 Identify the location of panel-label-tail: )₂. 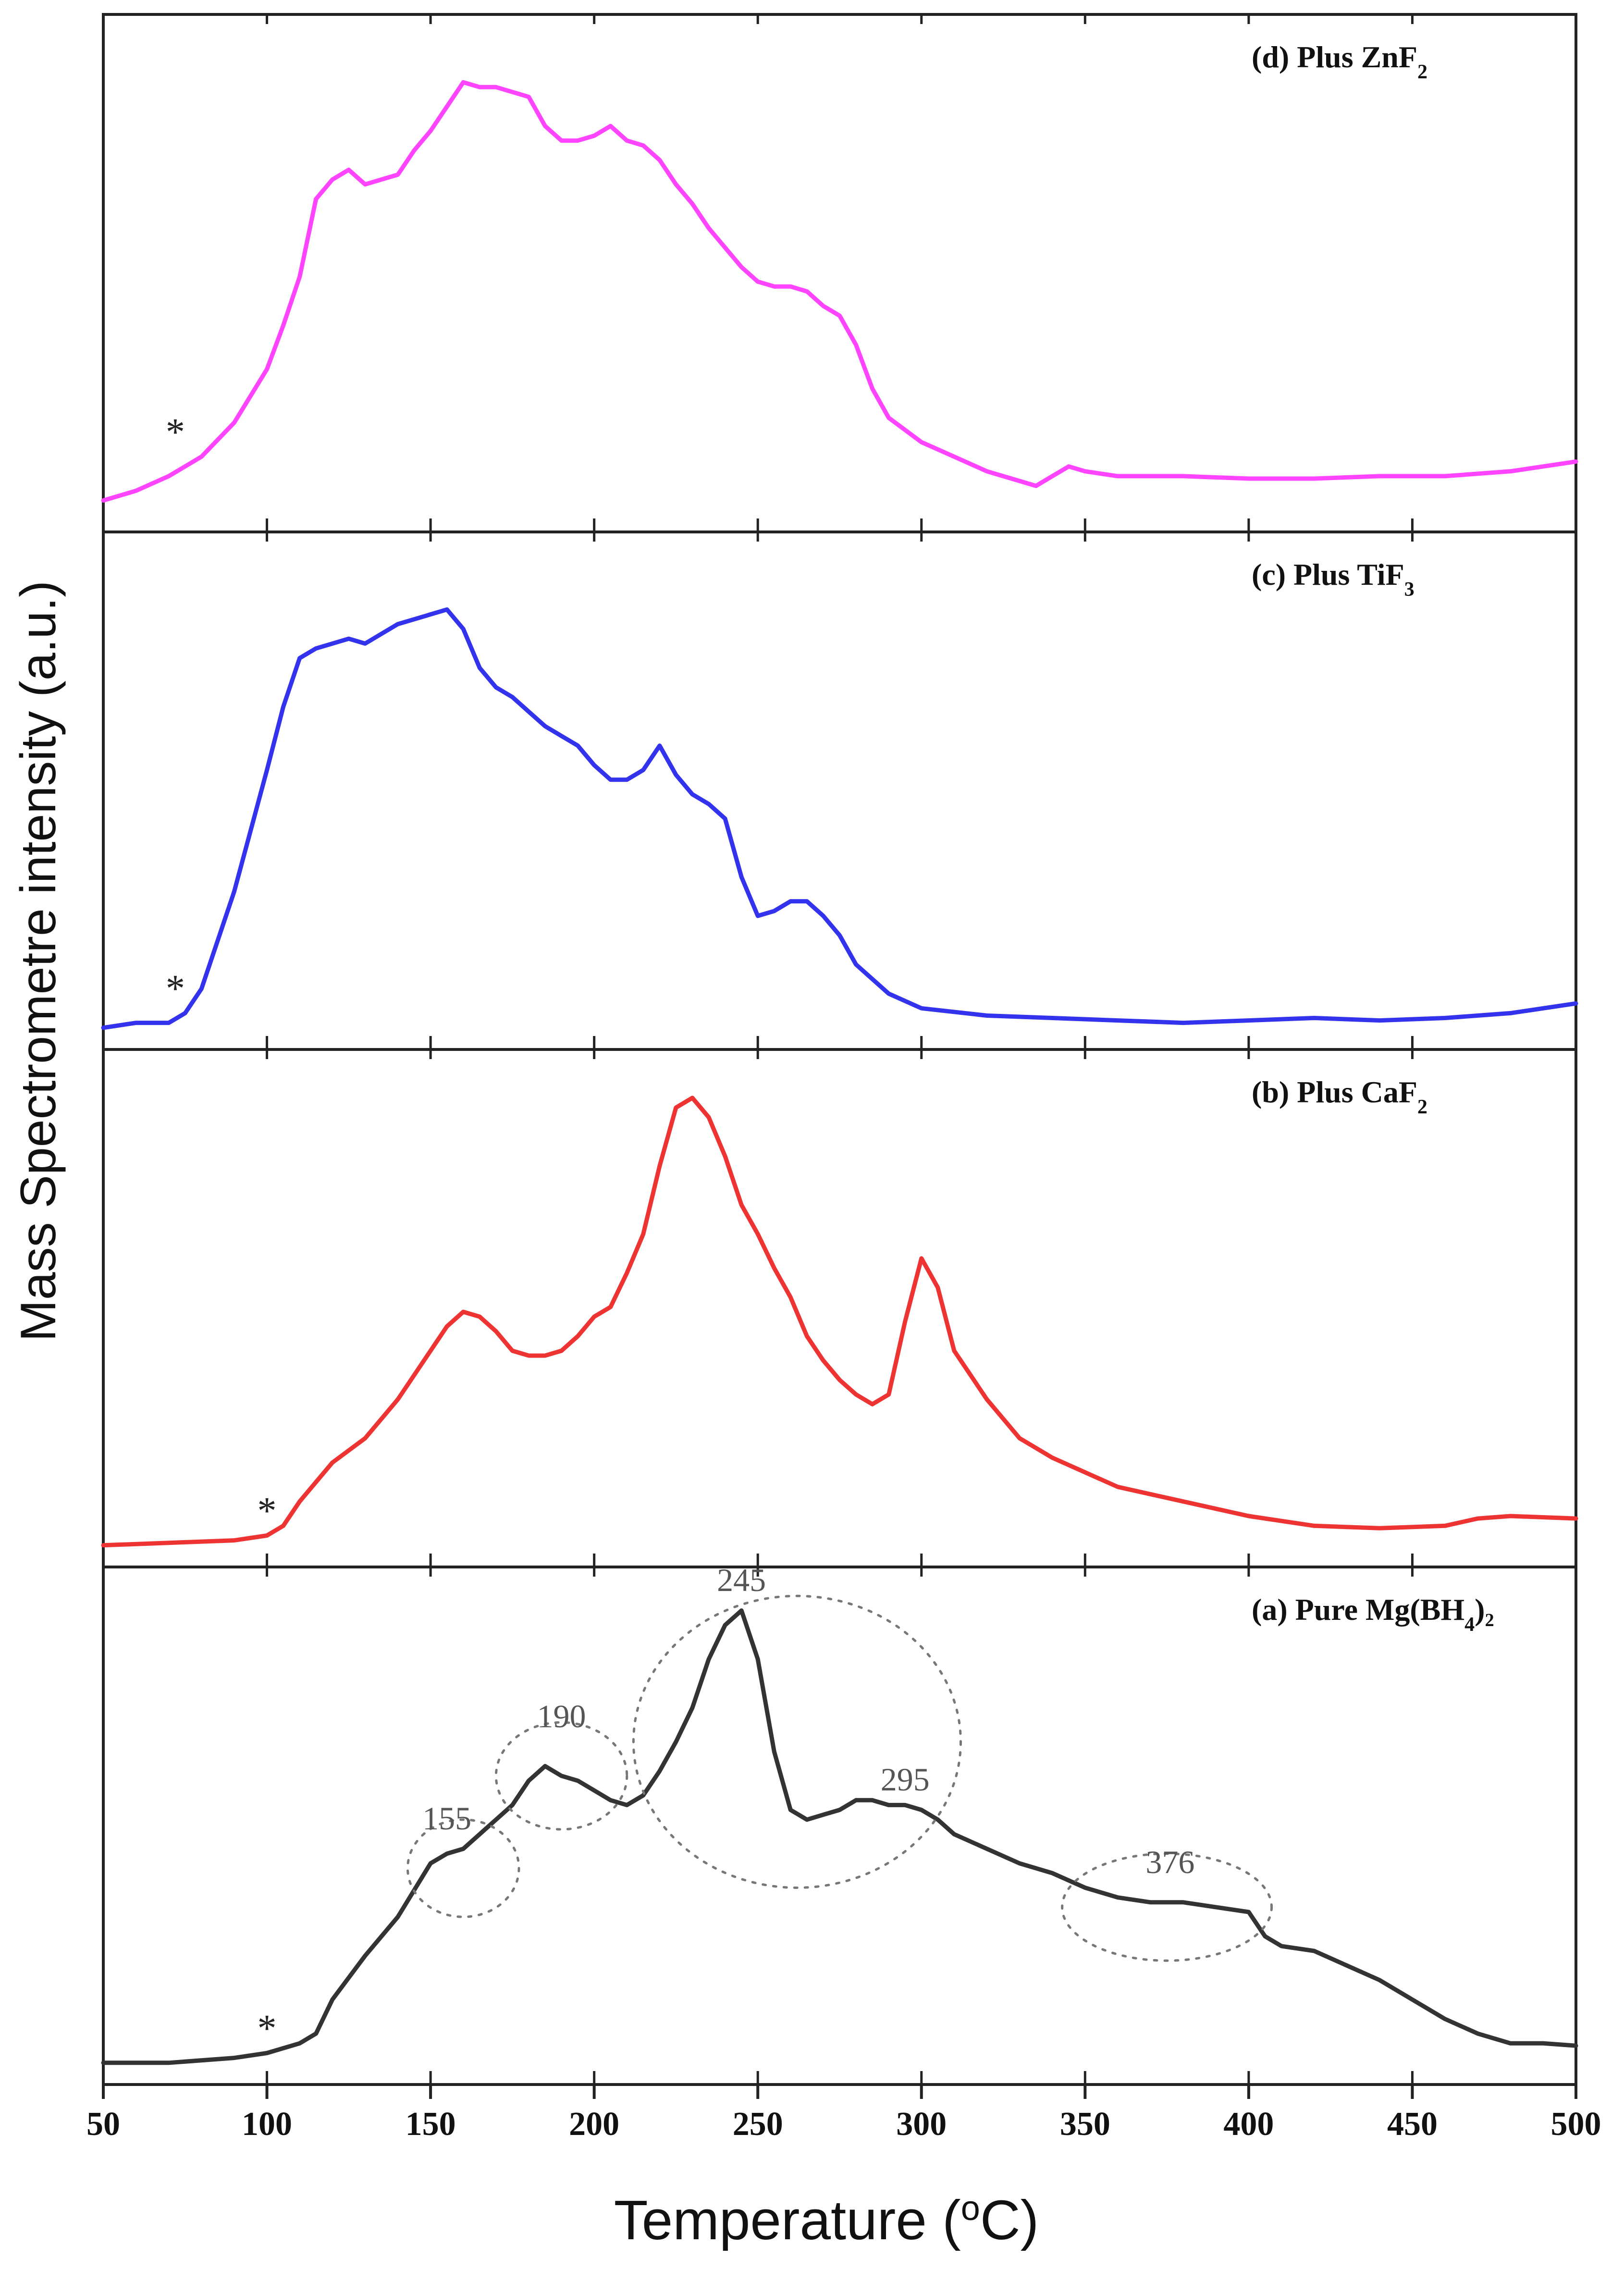
(1484, 1609).